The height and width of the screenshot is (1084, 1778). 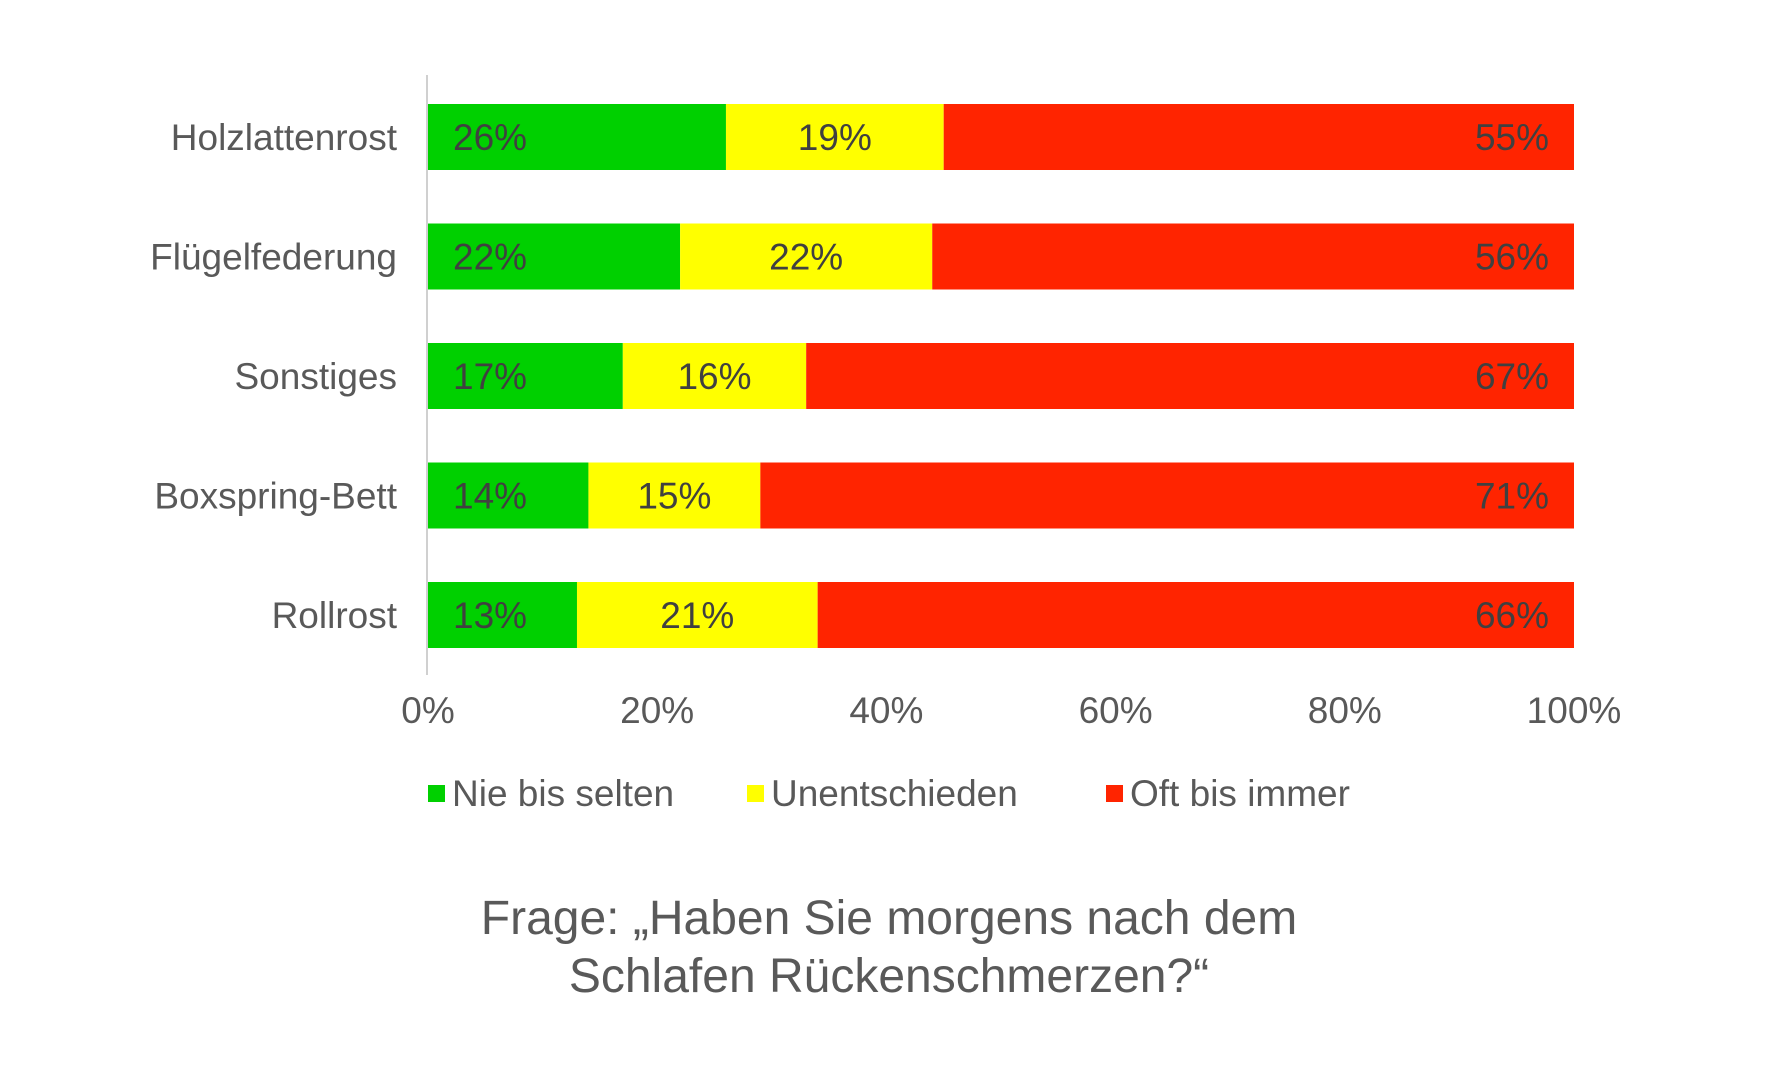 What do you see at coordinates (490, 615) in the screenshot?
I see `data-label: 13%` at bounding box center [490, 615].